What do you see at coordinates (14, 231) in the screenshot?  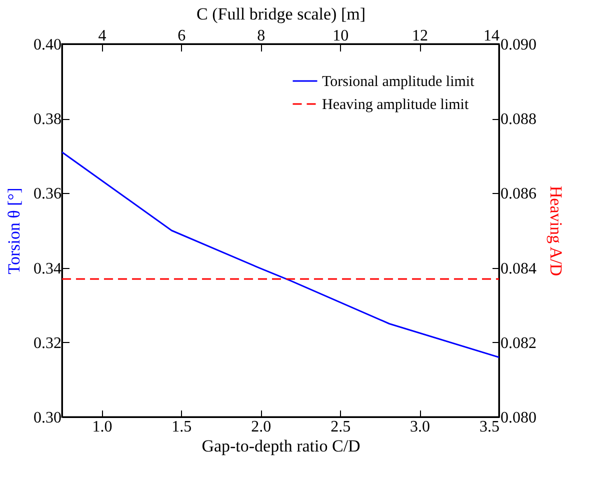 I see `y-axis-title: Torsion θ [°]` at bounding box center [14, 231].